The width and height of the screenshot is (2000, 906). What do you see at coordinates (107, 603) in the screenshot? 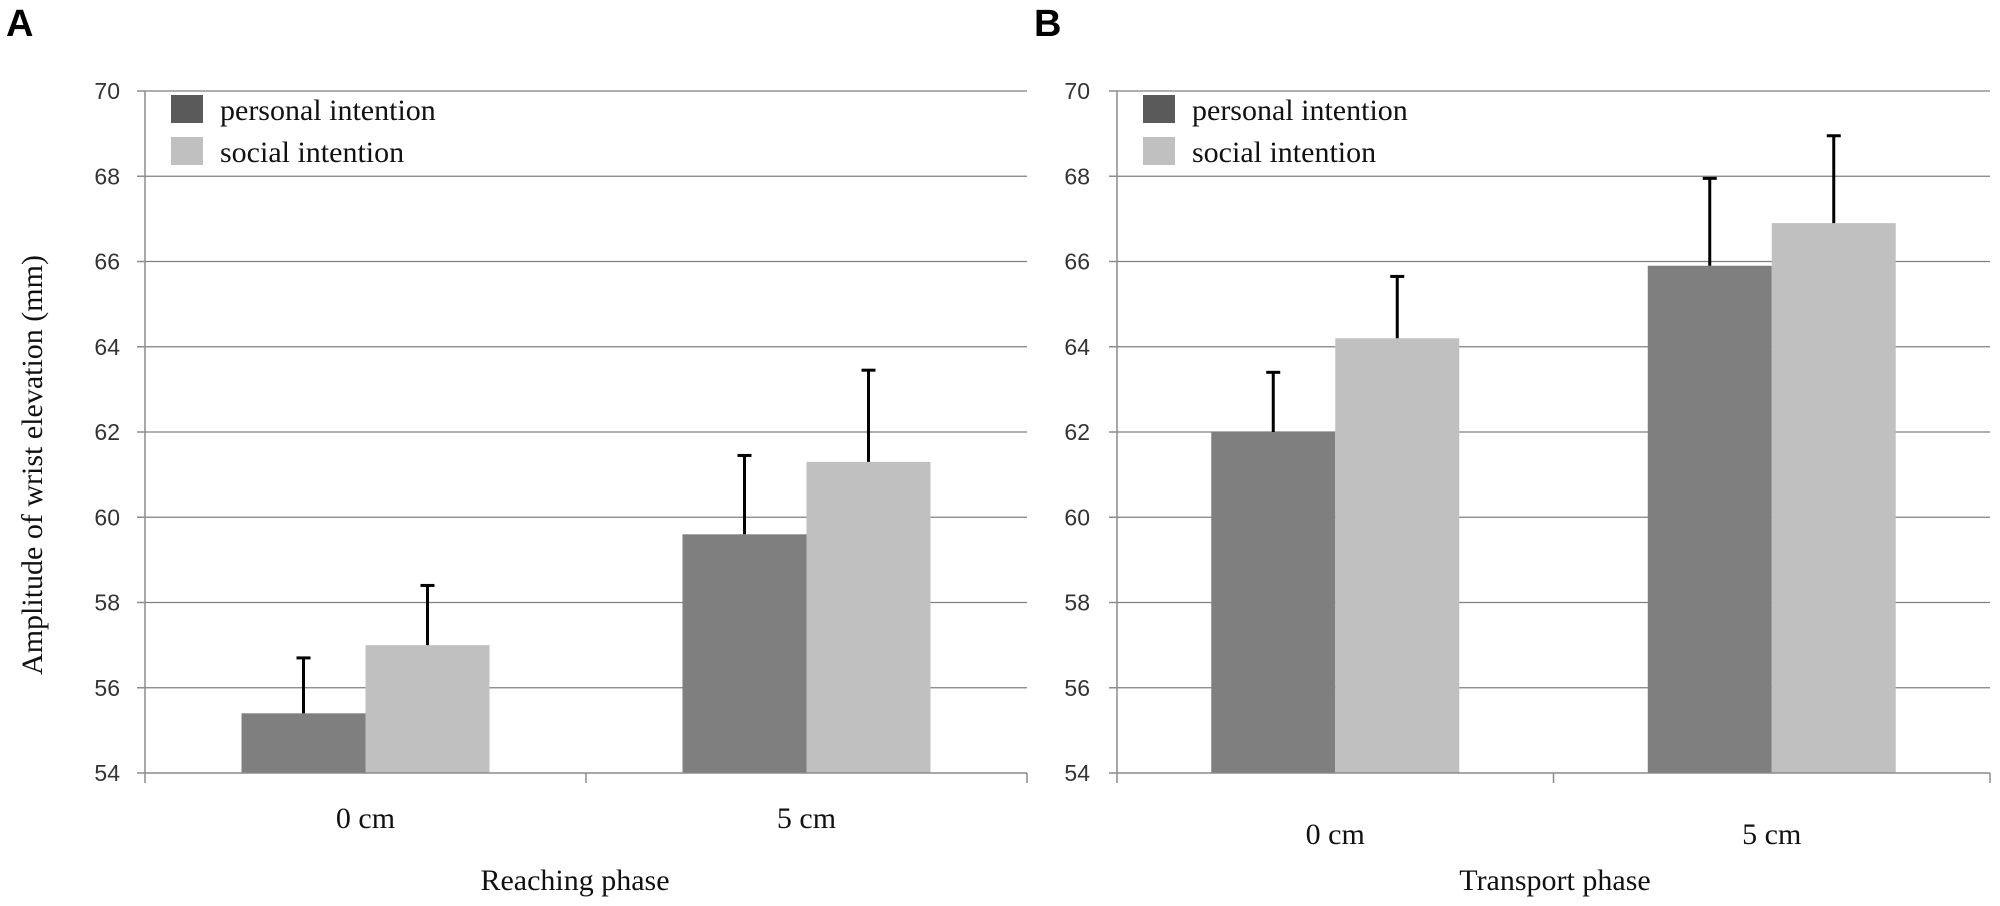
I see `panel-a-y-tick-label: 58` at bounding box center [107, 603].